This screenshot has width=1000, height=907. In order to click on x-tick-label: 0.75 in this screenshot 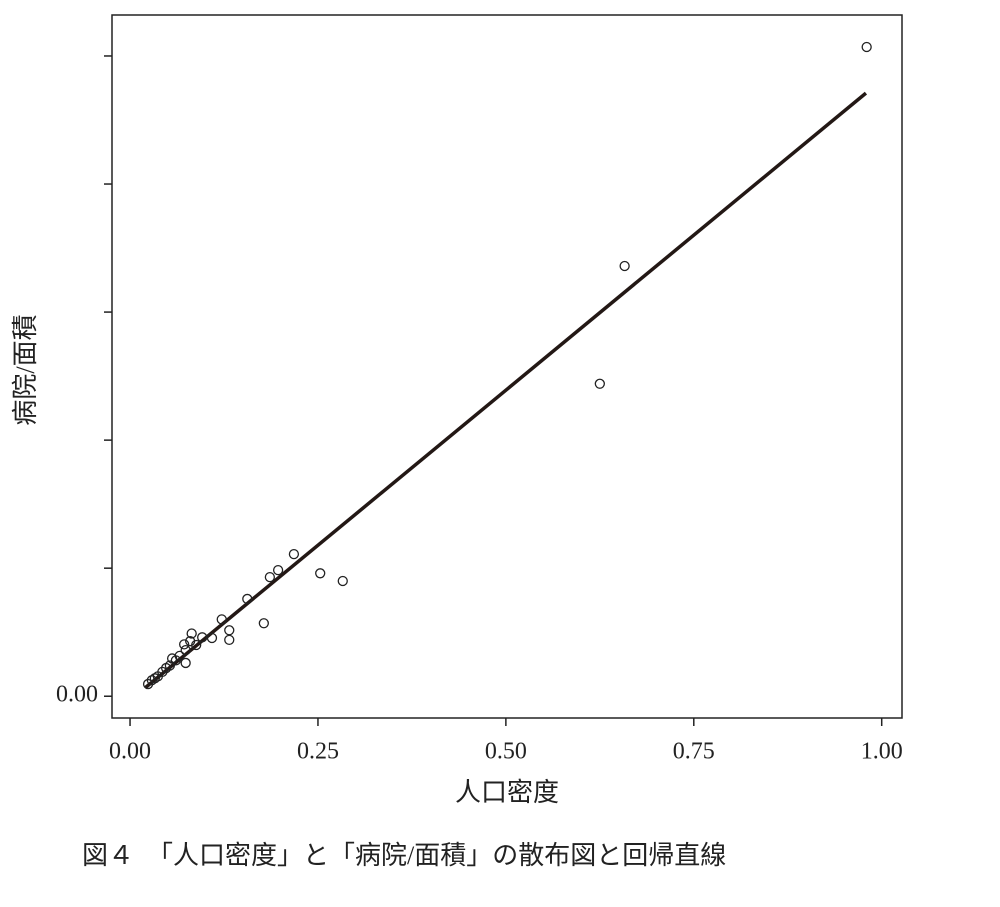, I will do `click(694, 752)`.